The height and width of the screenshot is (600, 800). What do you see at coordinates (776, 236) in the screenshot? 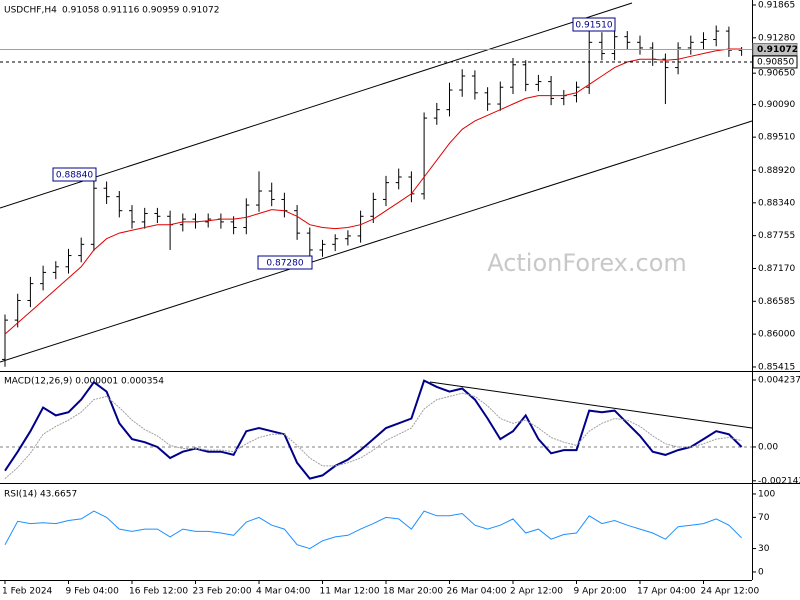
I see `y-tick-label: 0.87755` at bounding box center [776, 236].